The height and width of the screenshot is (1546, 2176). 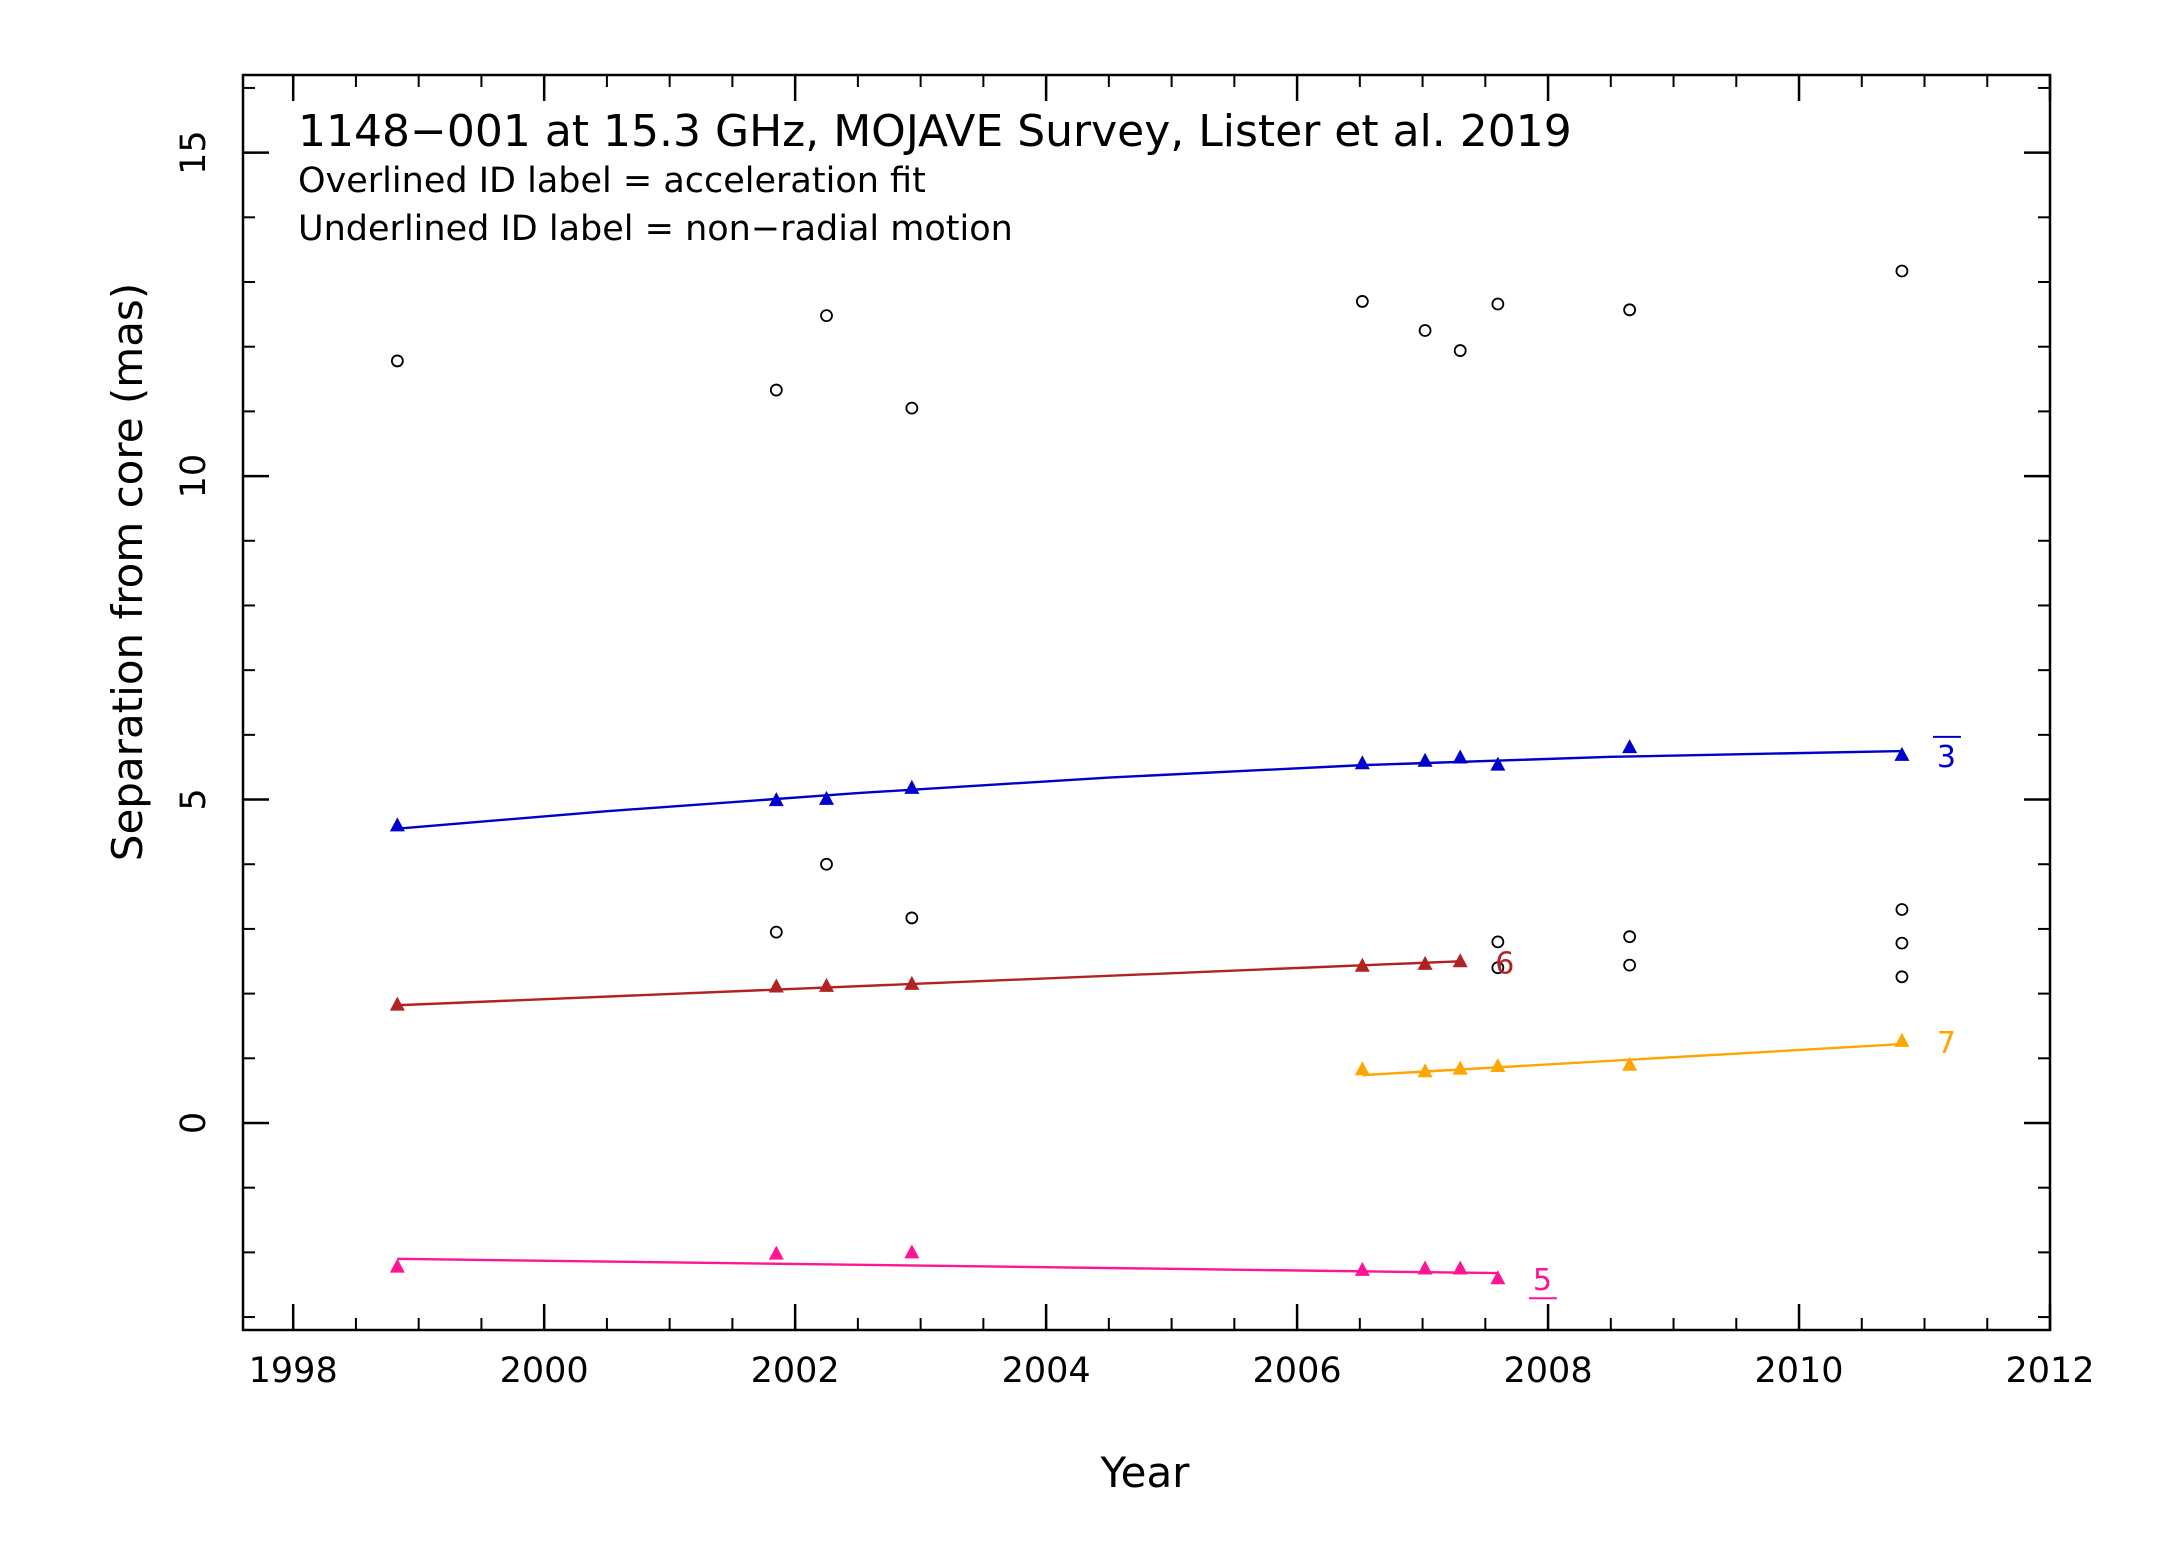 I want to click on y-tick-label: 10, so click(x=194, y=476).